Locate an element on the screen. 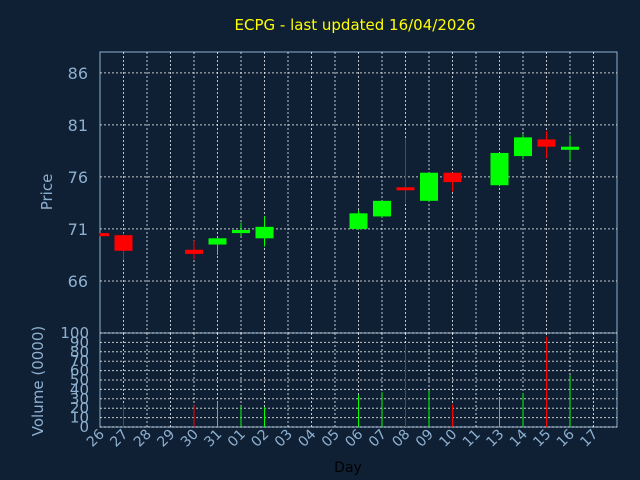  day-tick-label: 02 is located at coordinates (260, 439).